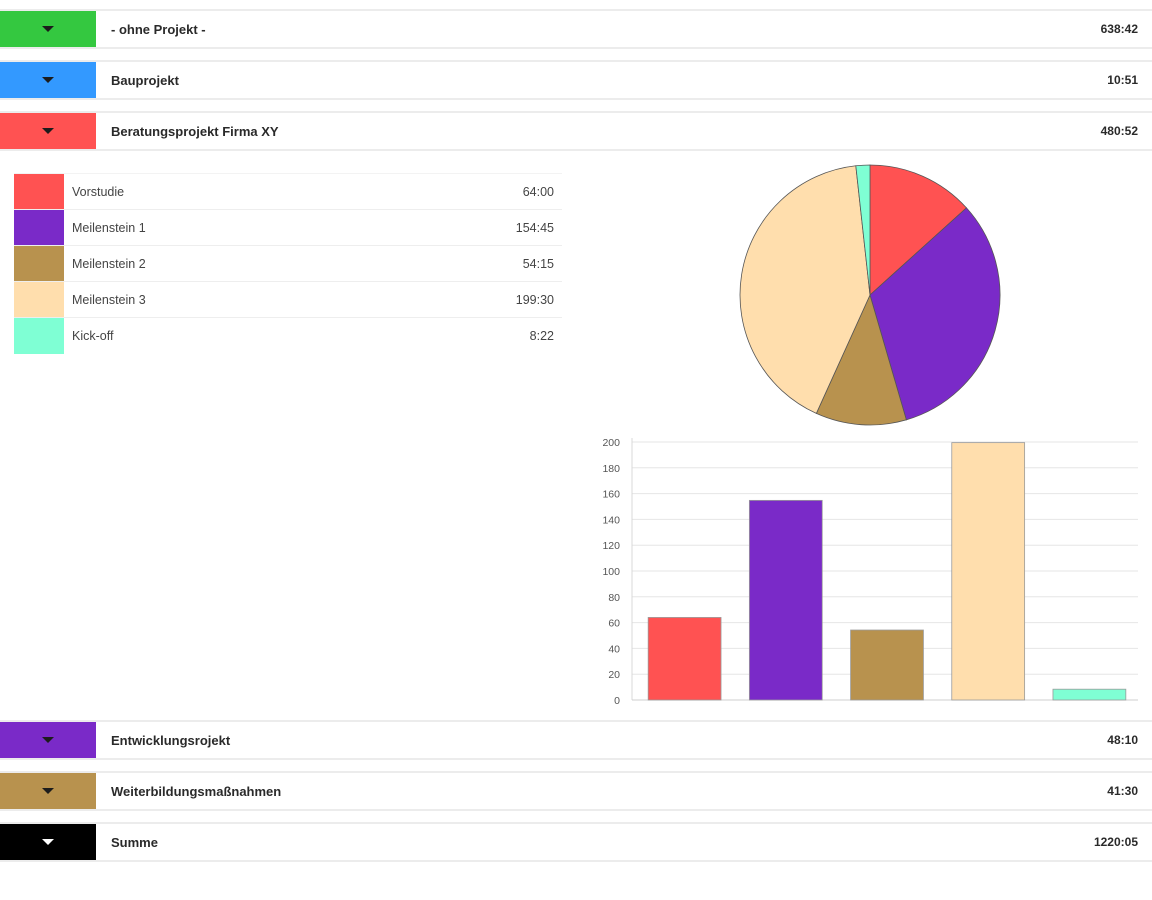 The width and height of the screenshot is (1152, 900). Describe the element at coordinates (534, 300) in the screenshot. I see `milestone-time: 199:30` at that location.